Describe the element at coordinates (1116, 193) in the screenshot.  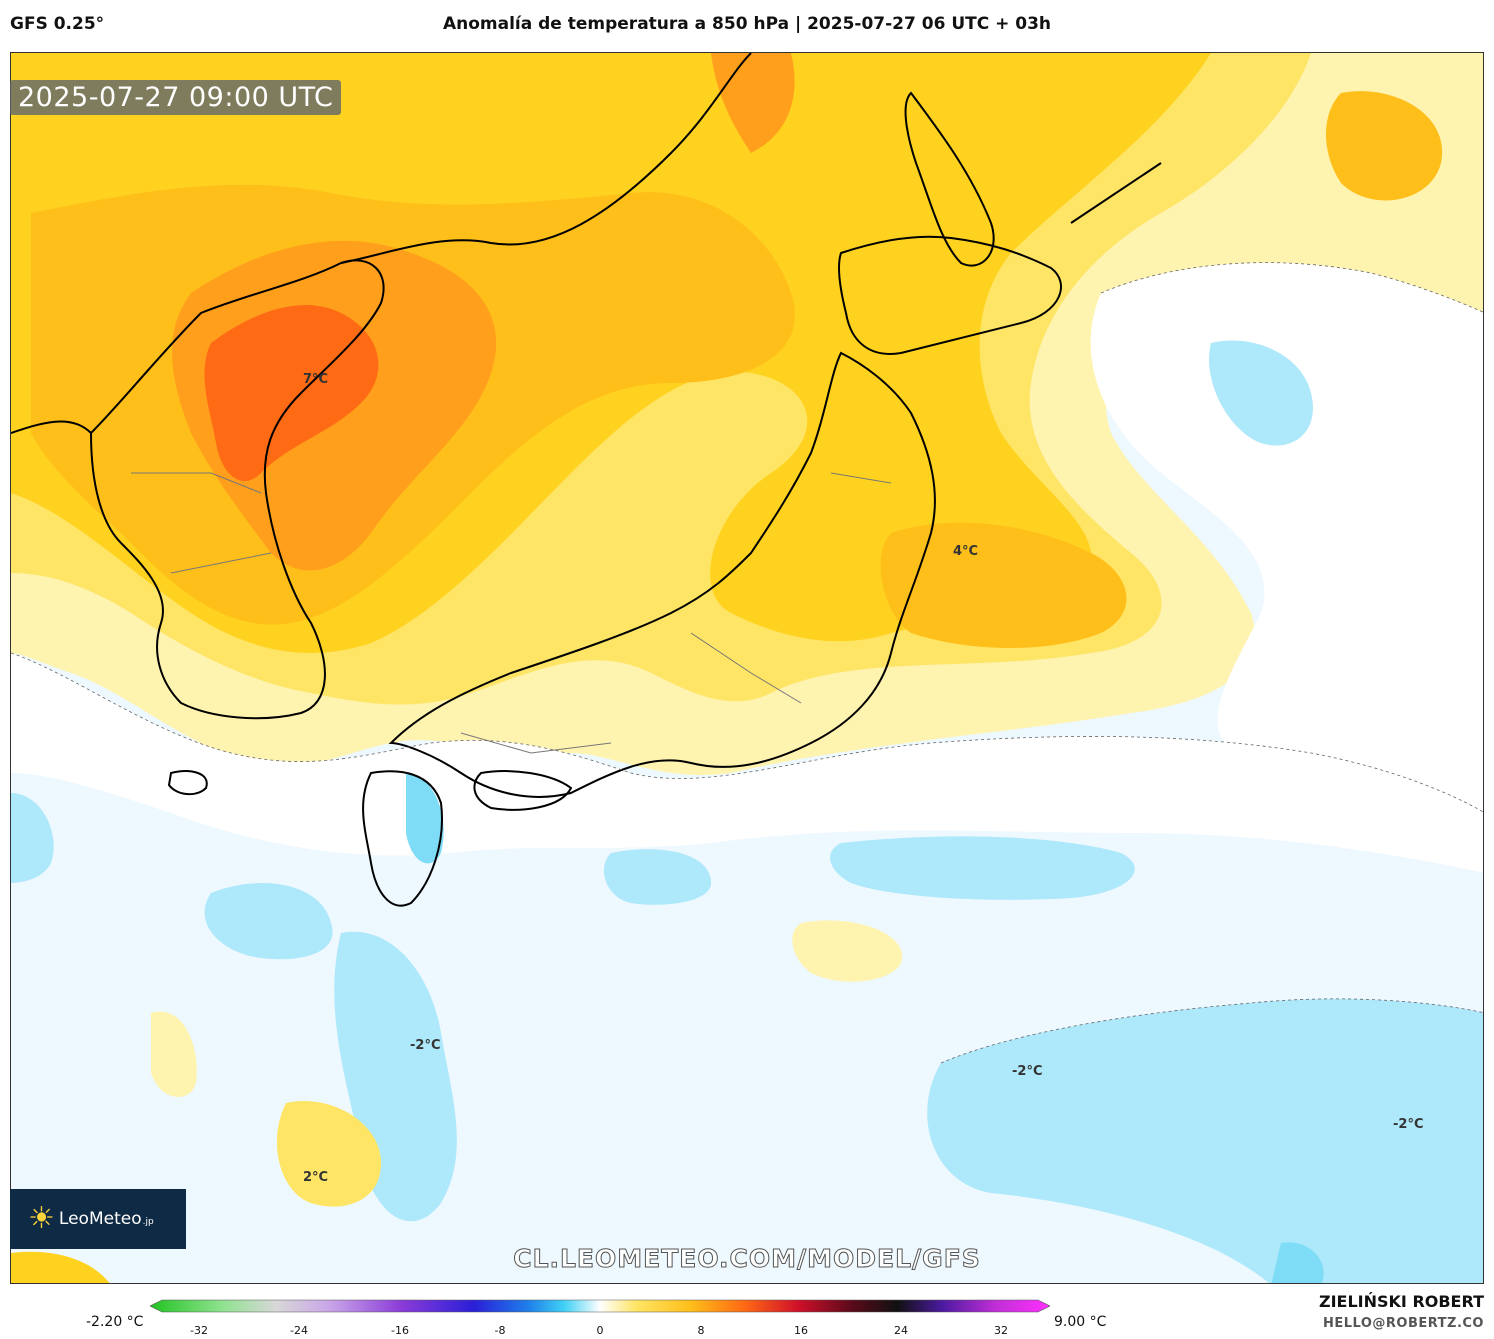
I see `kuril-coast` at that location.